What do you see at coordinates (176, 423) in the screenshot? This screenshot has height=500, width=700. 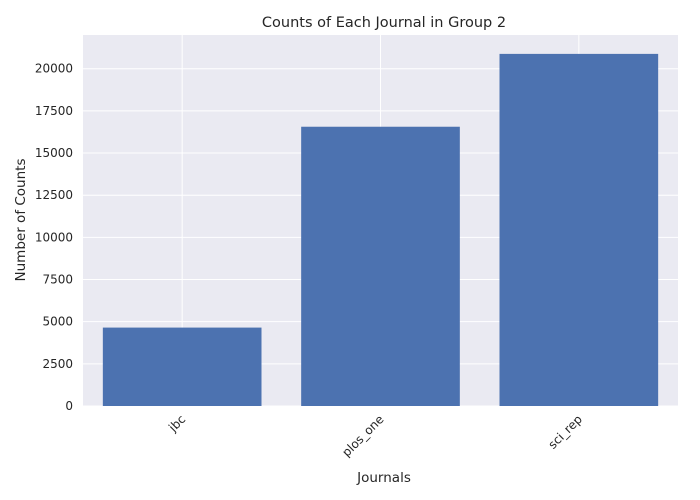 I see `x-tick-label: jbc` at bounding box center [176, 423].